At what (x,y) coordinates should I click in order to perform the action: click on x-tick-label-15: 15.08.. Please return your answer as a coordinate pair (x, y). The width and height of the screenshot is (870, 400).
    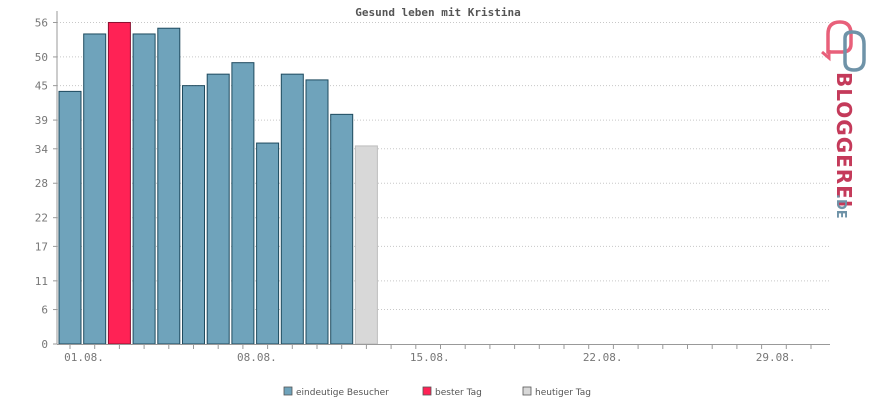
    Looking at the image, I should click on (430, 357).